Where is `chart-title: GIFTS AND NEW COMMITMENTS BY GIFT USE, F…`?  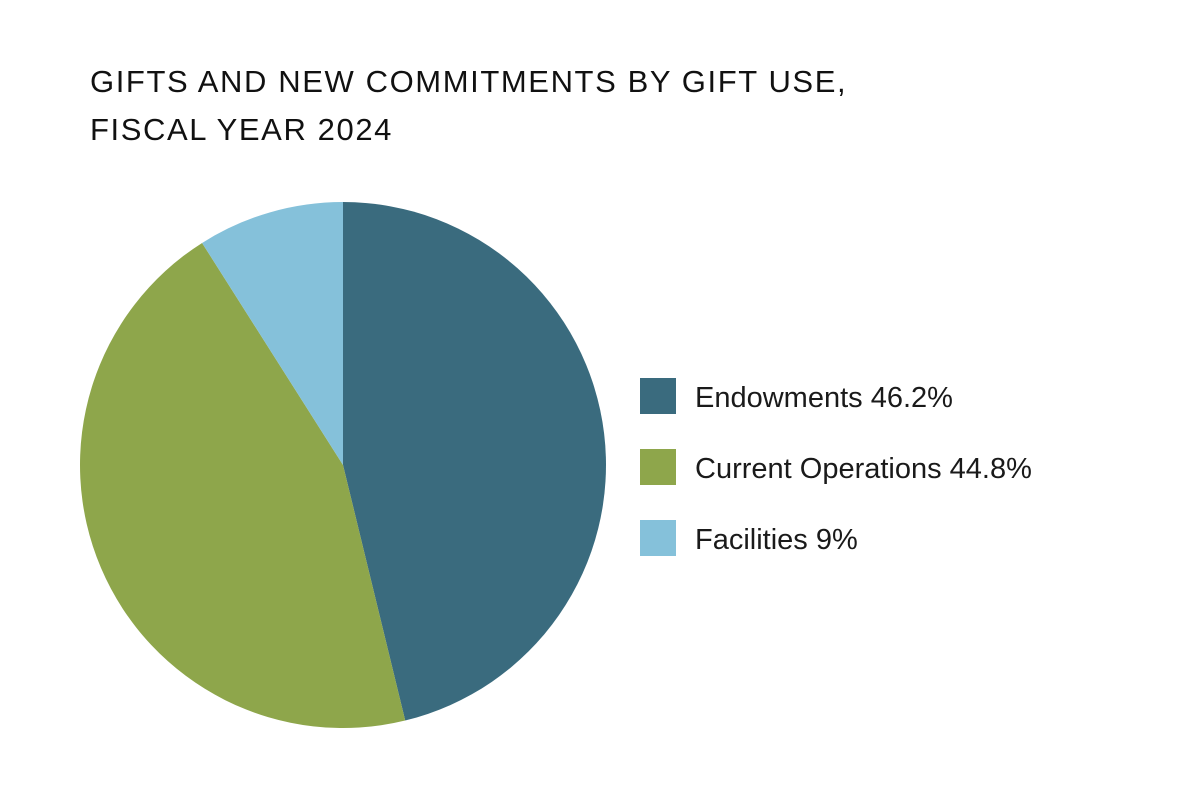 chart-title: GIFTS AND NEW COMMITMENTS BY GIFT USE, F… is located at coordinates (580, 106).